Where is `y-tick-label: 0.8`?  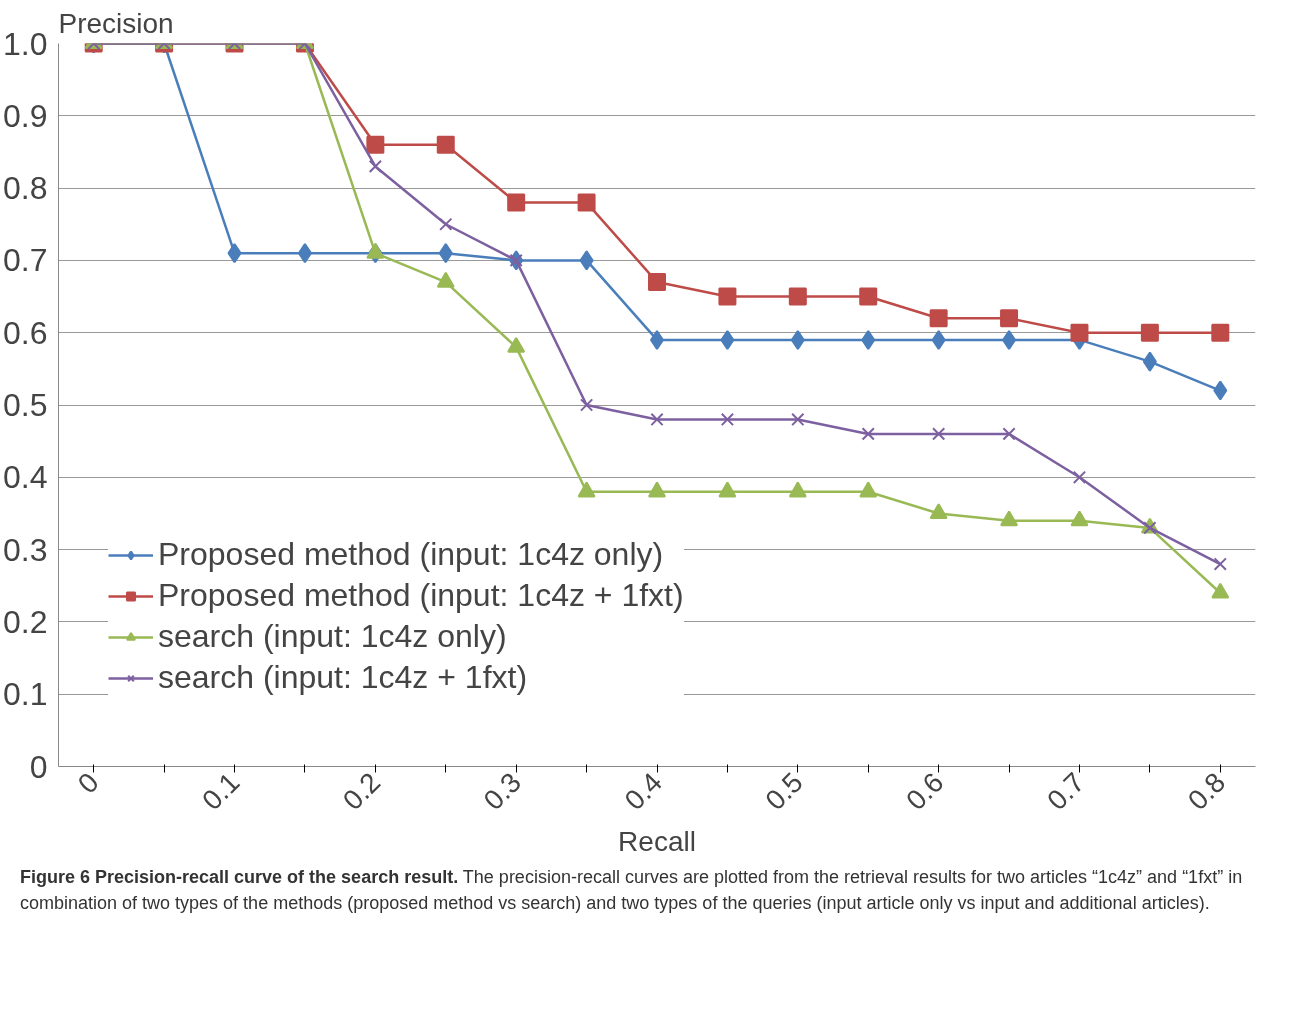
y-tick-label: 0.8 is located at coordinates (25, 188).